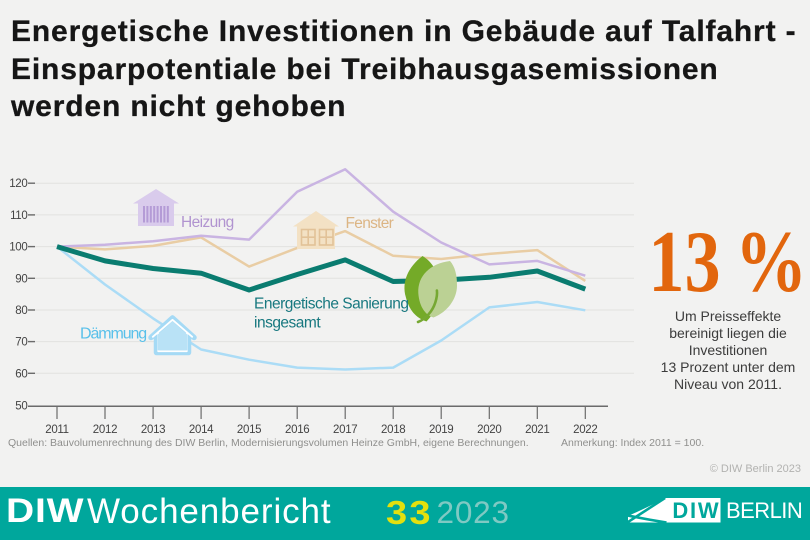 The image size is (810, 540). I want to click on svg-text: 2011, so click(57, 430).